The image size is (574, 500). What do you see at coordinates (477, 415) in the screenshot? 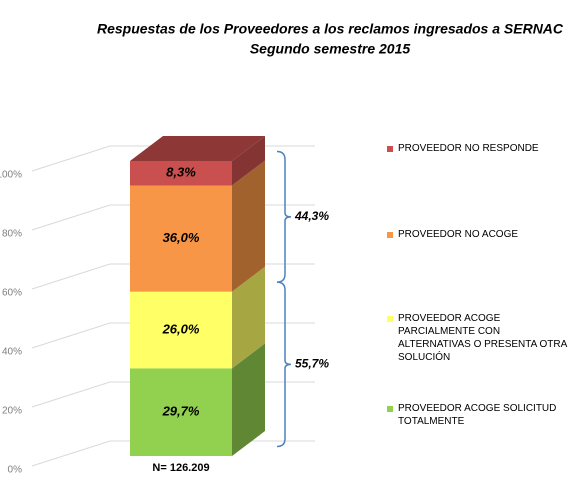
I see `legend-label: PROVEEDOR ACOGE SOLICITUD TOTALMENTE` at bounding box center [477, 415].